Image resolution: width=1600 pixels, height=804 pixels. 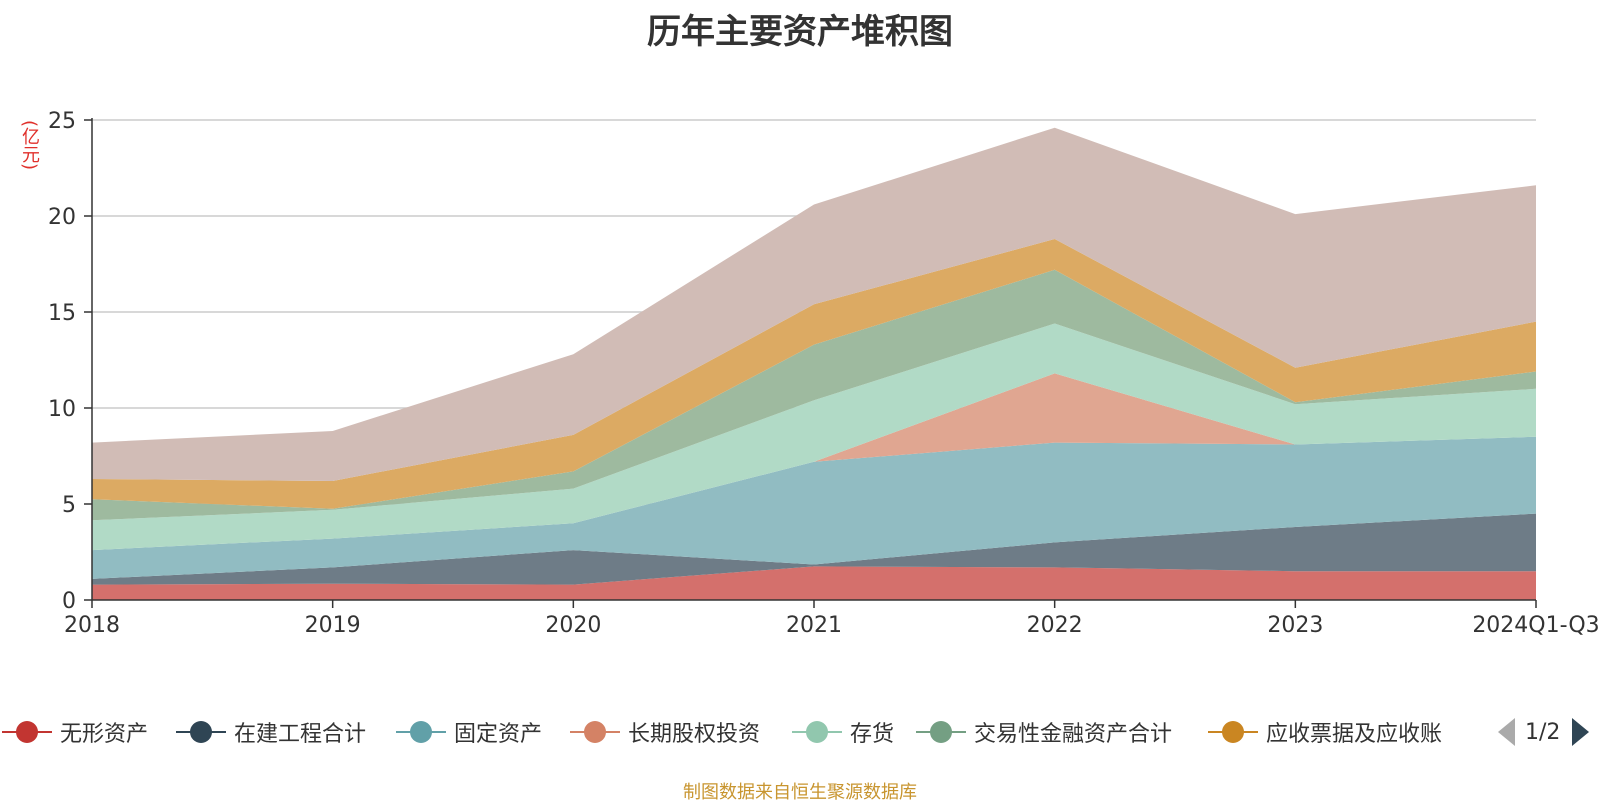 I want to click on legend-label: 在建工程合计, so click(x=300, y=734).